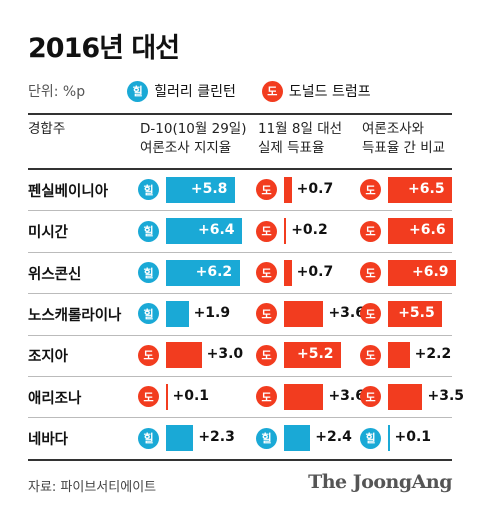 This screenshot has height=514, width=480. I want to click on state-label: 노스캐롤라이나, so click(75, 315).